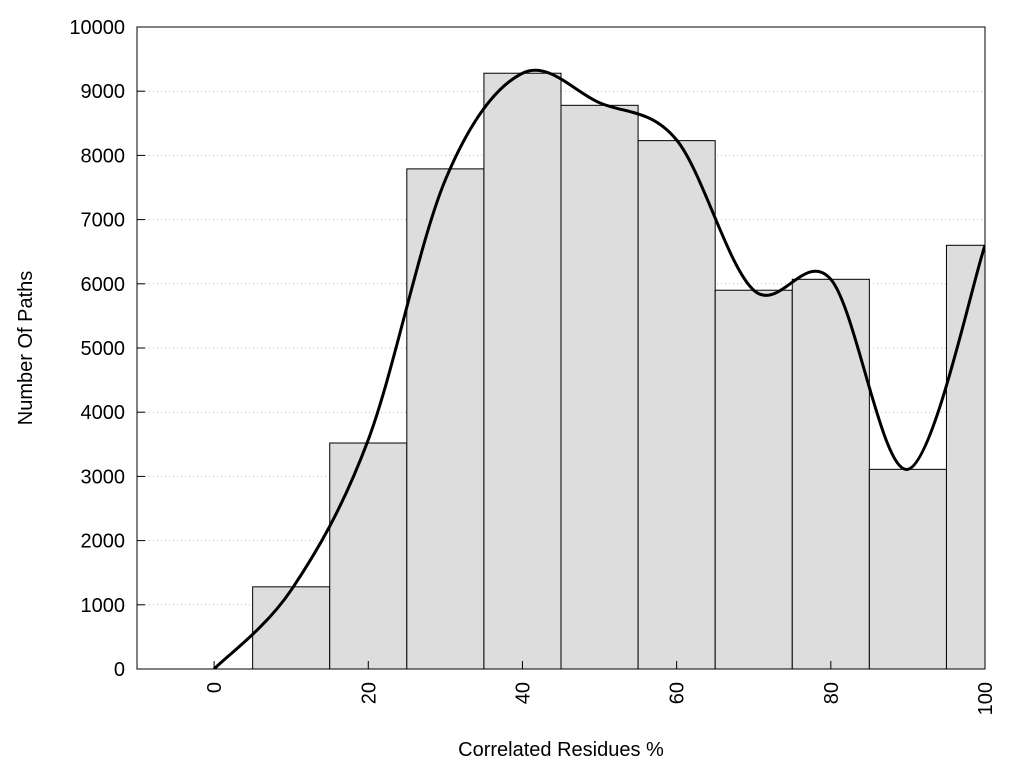 The image size is (1024, 773). I want to click on y-tick-label: 0, so click(119, 670).